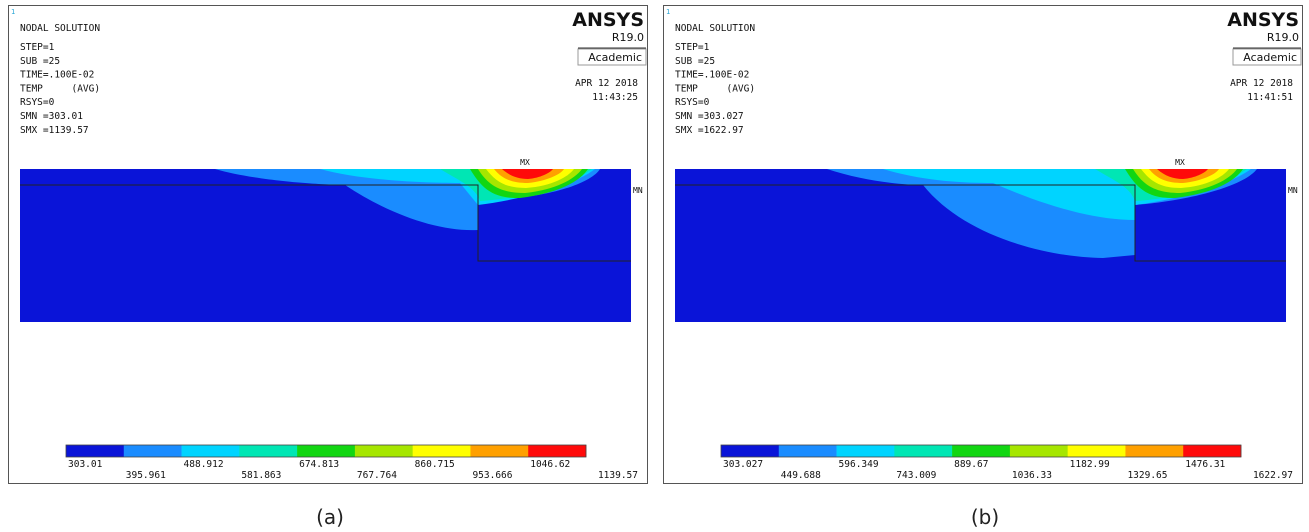  Describe the element at coordinates (492, 475) in the screenshot. I see `legend-label: 953.666` at that location.